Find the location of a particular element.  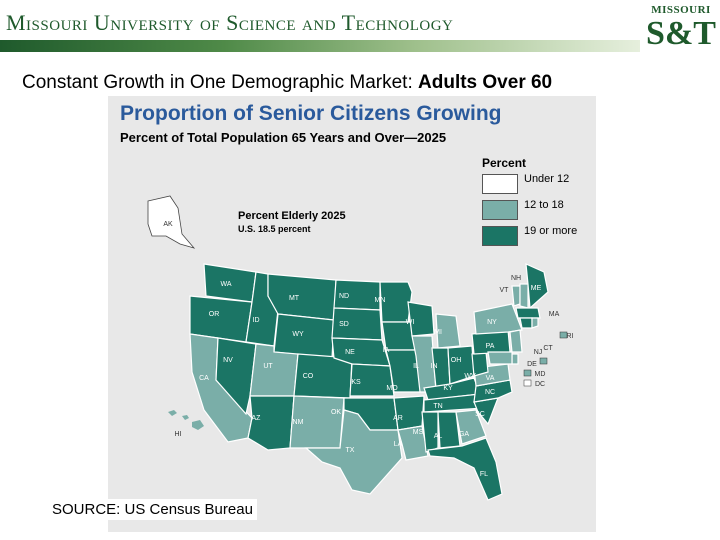

label-KY: KY is located at coordinates (448, 388).